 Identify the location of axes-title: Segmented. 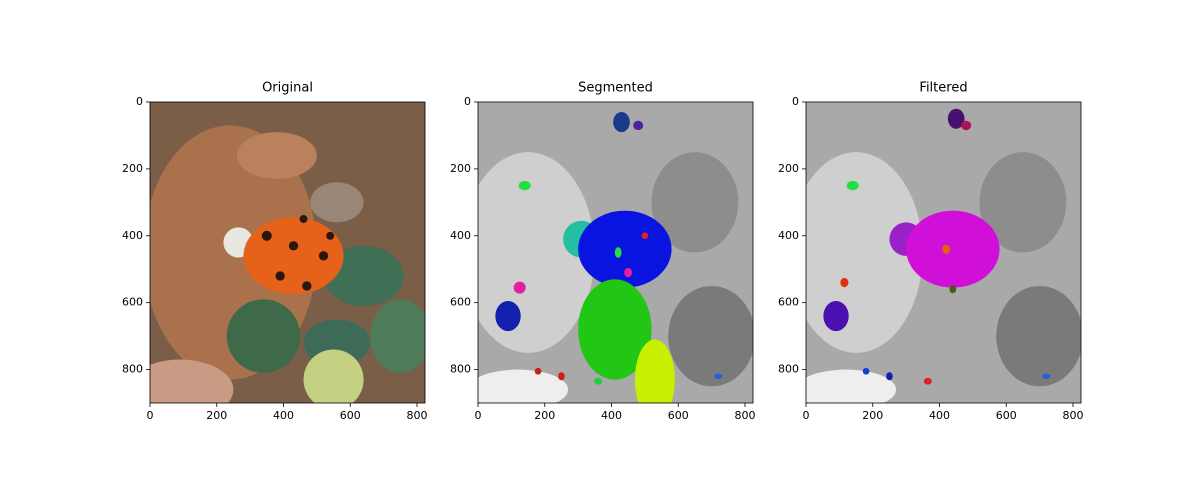
(615, 88).